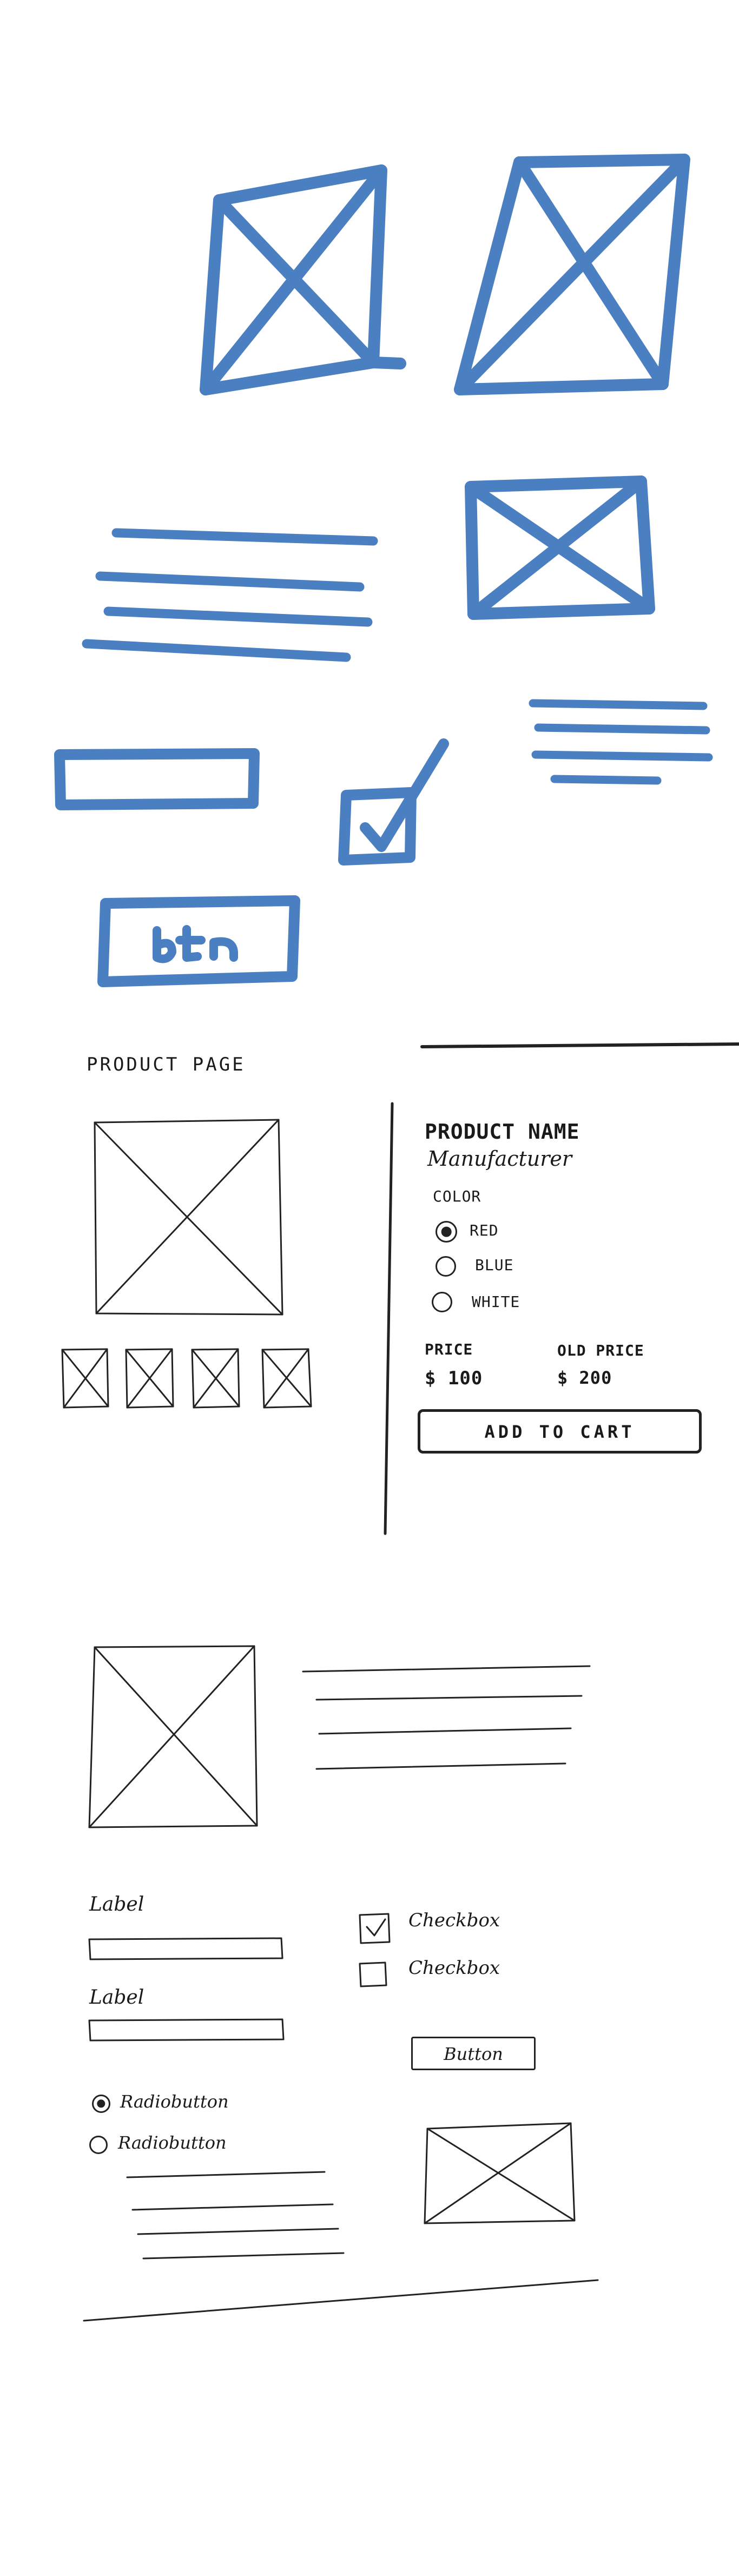 Image resolution: width=739 pixels, height=2576 pixels. I want to click on color-option-label: BLUE, so click(494, 1265).